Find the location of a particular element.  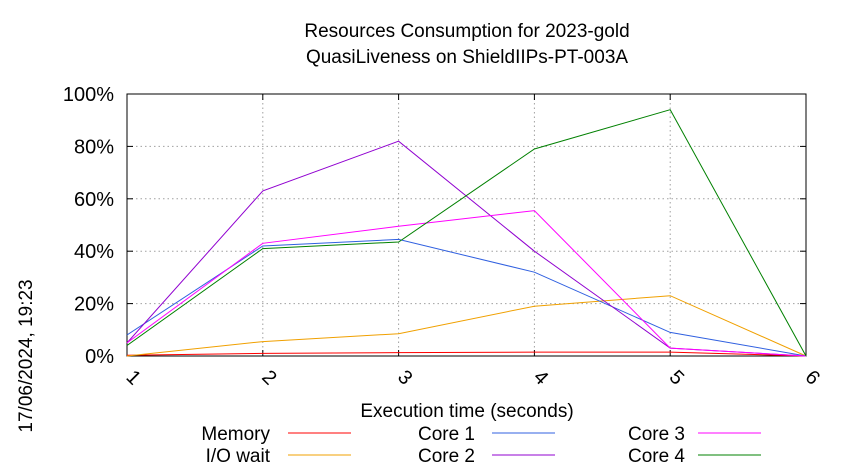

x-tick-label: 2 is located at coordinates (268, 377).